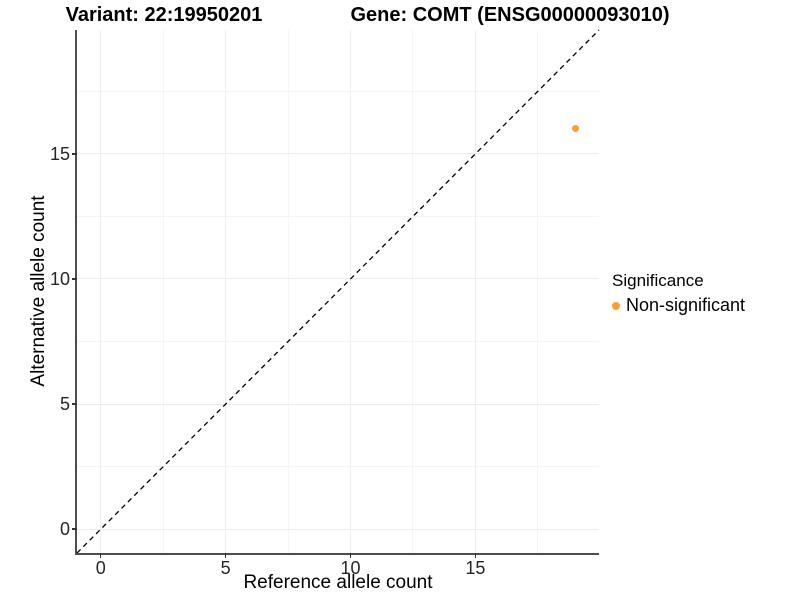 This screenshot has width=800, height=600. What do you see at coordinates (100, 568) in the screenshot?
I see `x-tick-label: 0` at bounding box center [100, 568].